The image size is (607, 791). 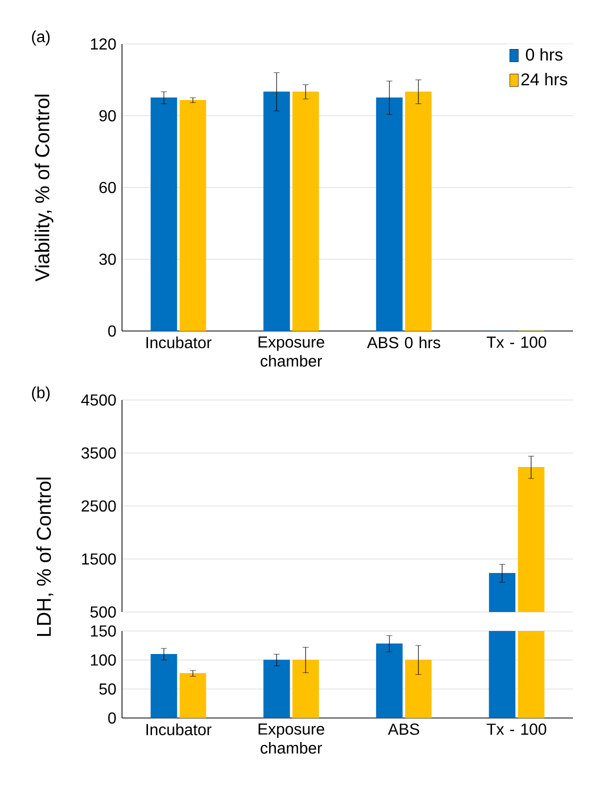 I want to click on legend-label: 0 hrs, so click(x=544, y=54).